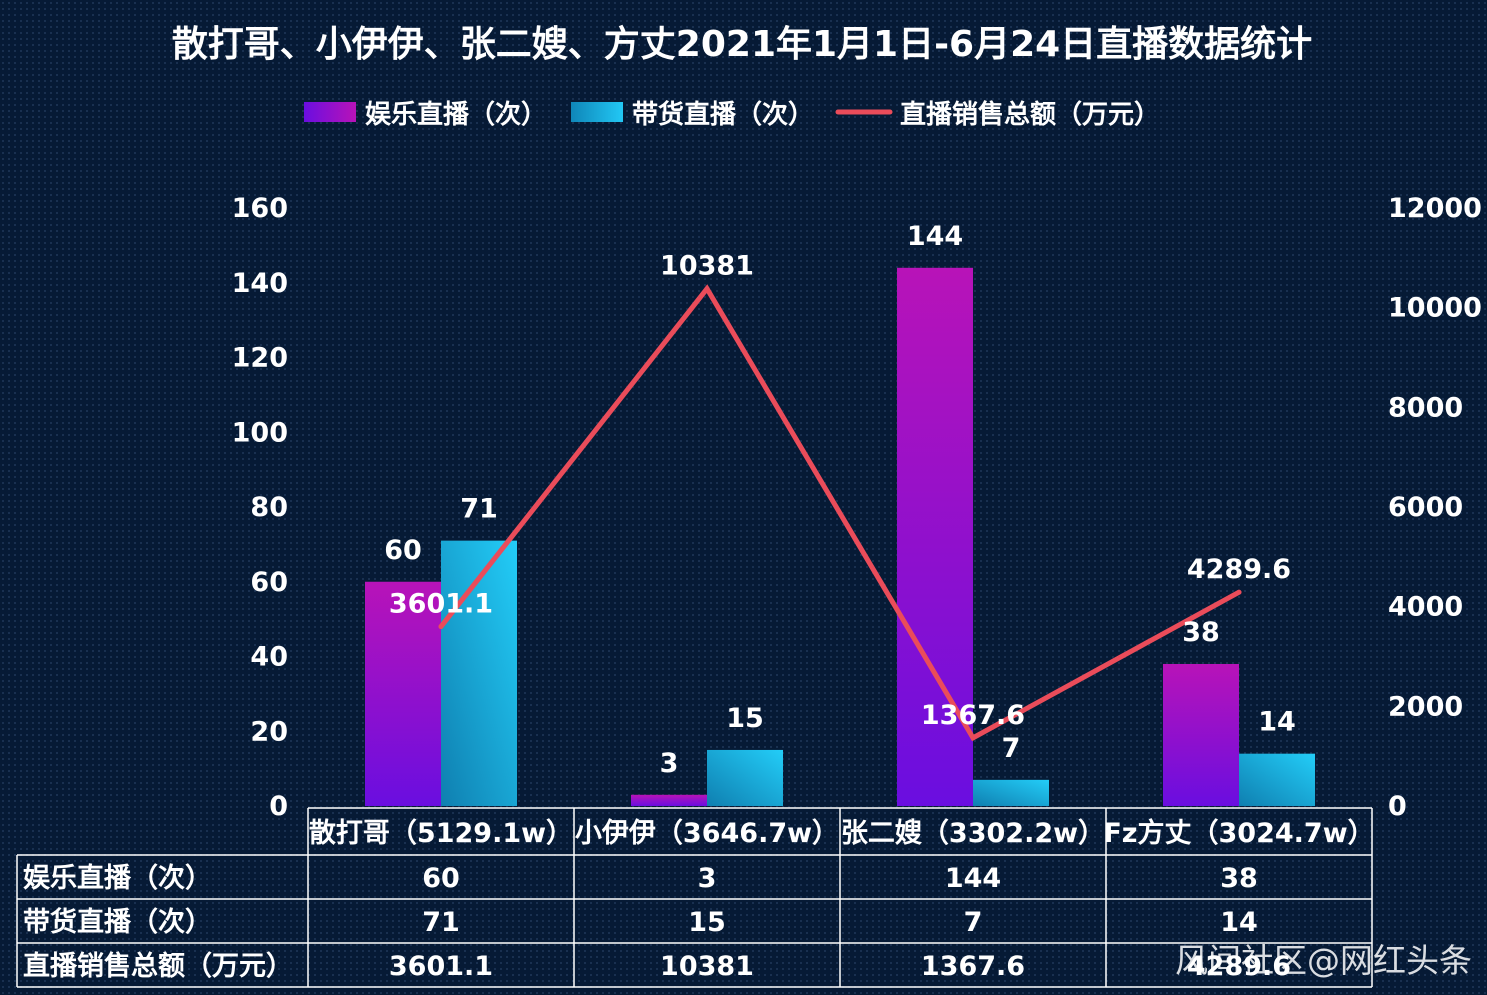  What do you see at coordinates (456, 115) in the screenshot?
I see `legend-label-entertainment: 娱乐直播（次）` at bounding box center [456, 115].